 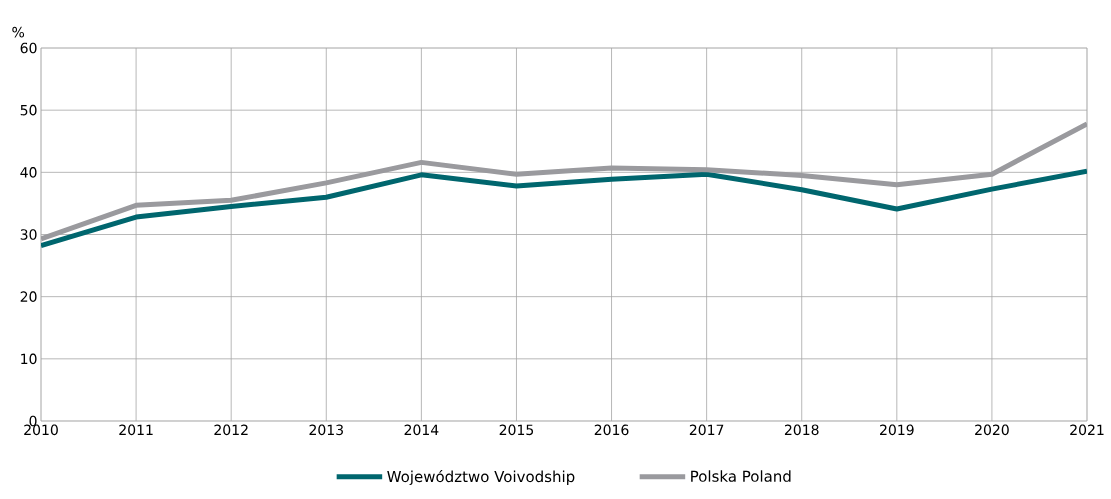 I want to click on x-tick-label: 2013, so click(x=326, y=430).